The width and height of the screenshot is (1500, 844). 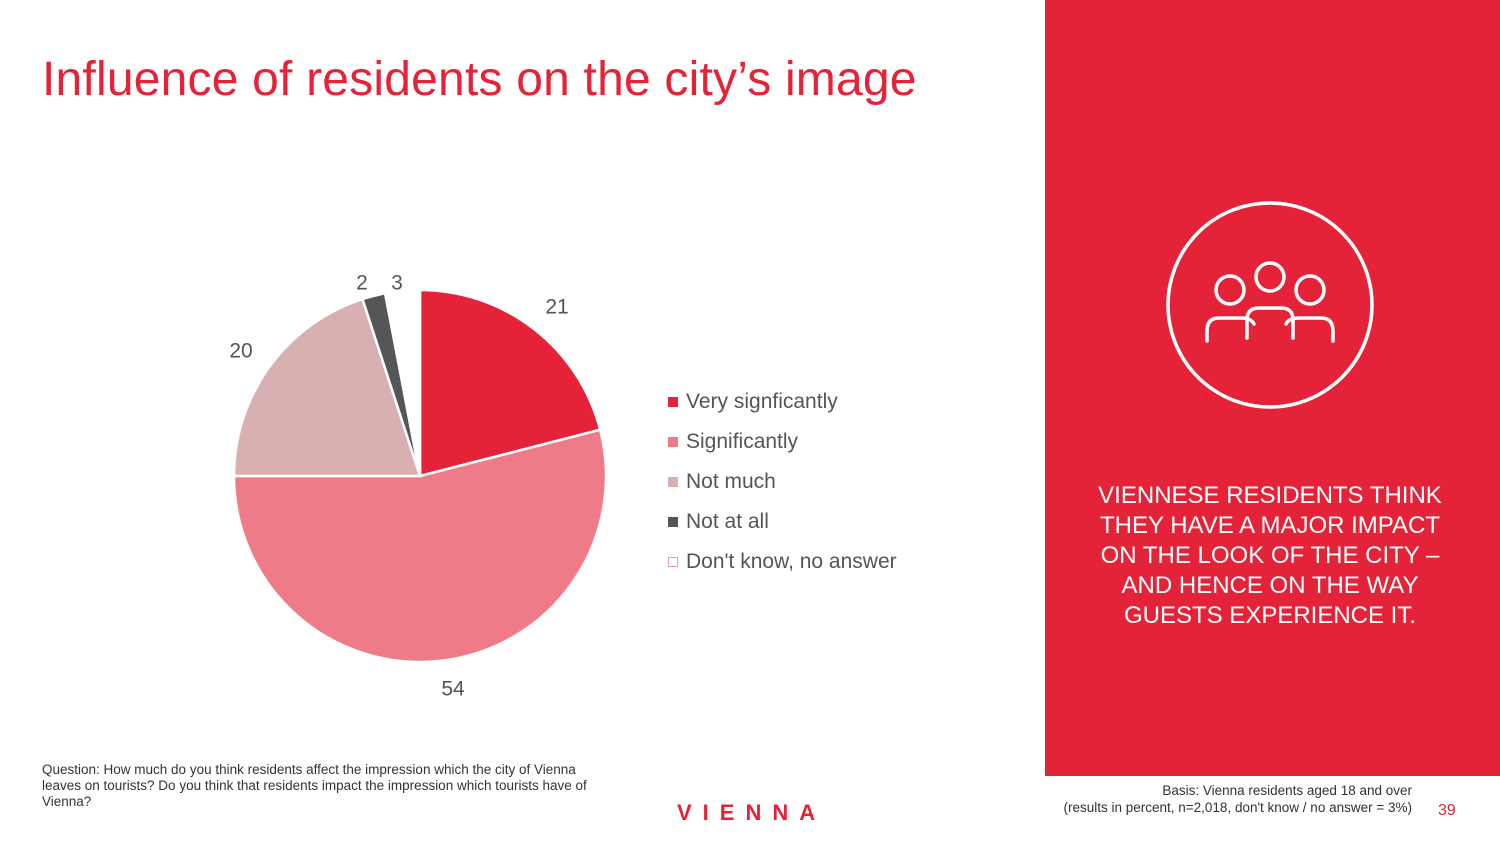 I want to click on page-number: 39, so click(x=1447, y=810).